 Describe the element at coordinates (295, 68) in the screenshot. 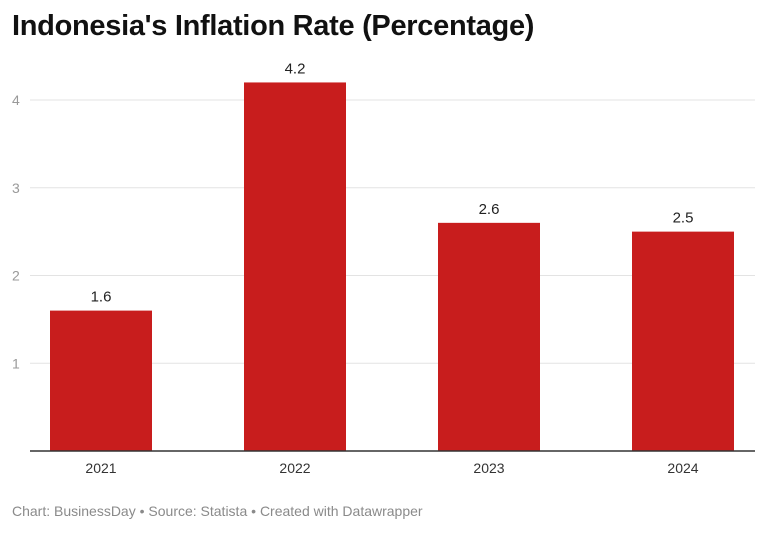

I see `data-label-2022: 4.2` at that location.